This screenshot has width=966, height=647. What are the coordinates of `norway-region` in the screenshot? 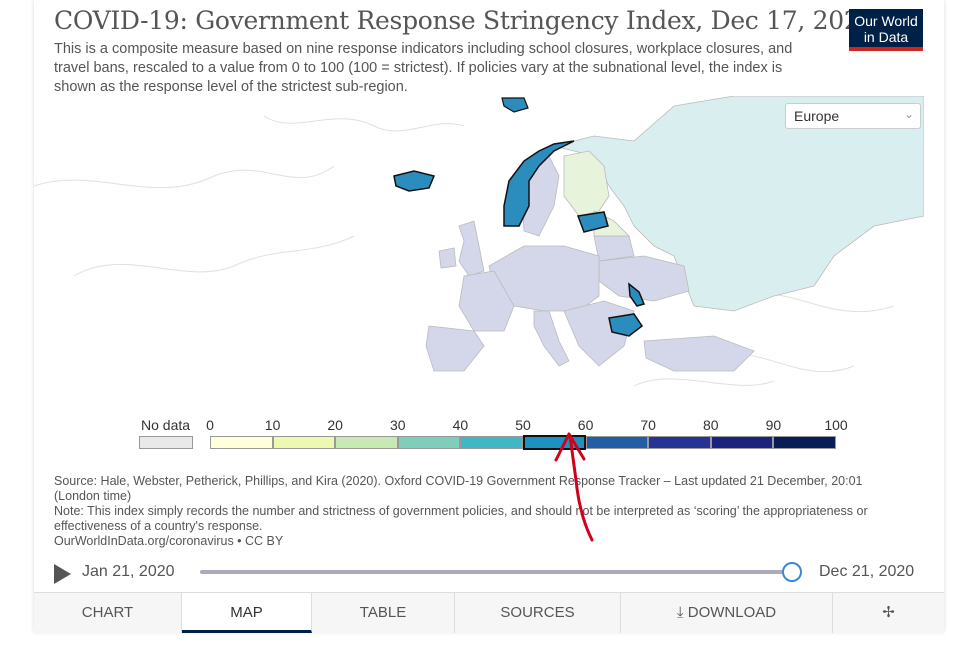 It's located at (539, 183).